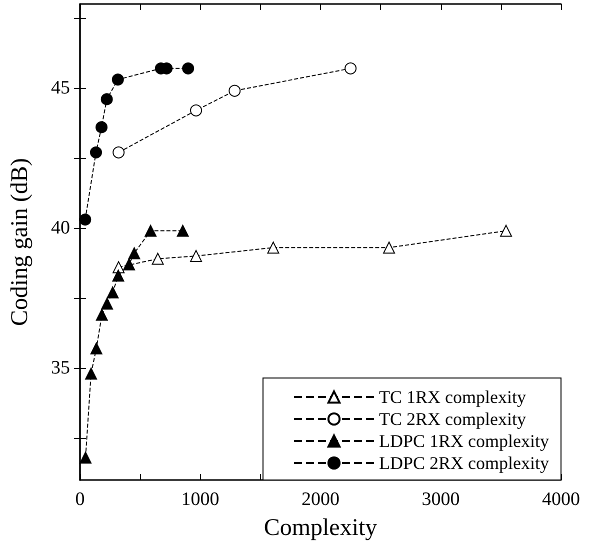 Image resolution: width=611 pixels, height=548 pixels. What do you see at coordinates (20, 242) in the screenshot?
I see `y-axis-title: Coding gain (dB)` at bounding box center [20, 242].